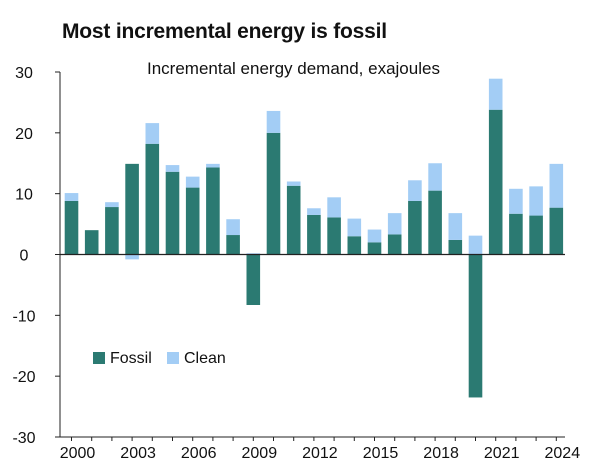  I want to click on chart-title: Most incremental energy is fossil, so click(224, 31).